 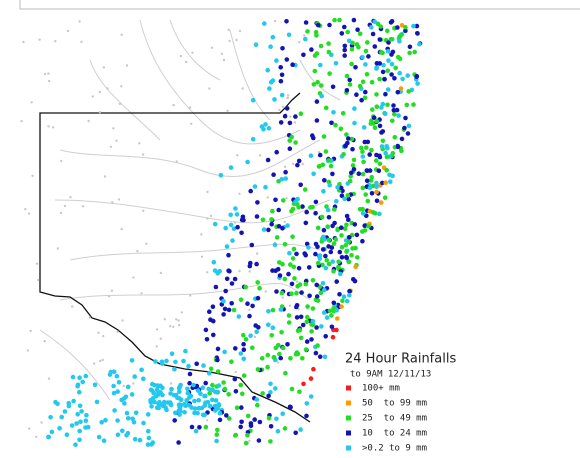 What do you see at coordinates (394, 434) in the screenshot?
I see `legend-label: 10 to 24 mm` at bounding box center [394, 434].